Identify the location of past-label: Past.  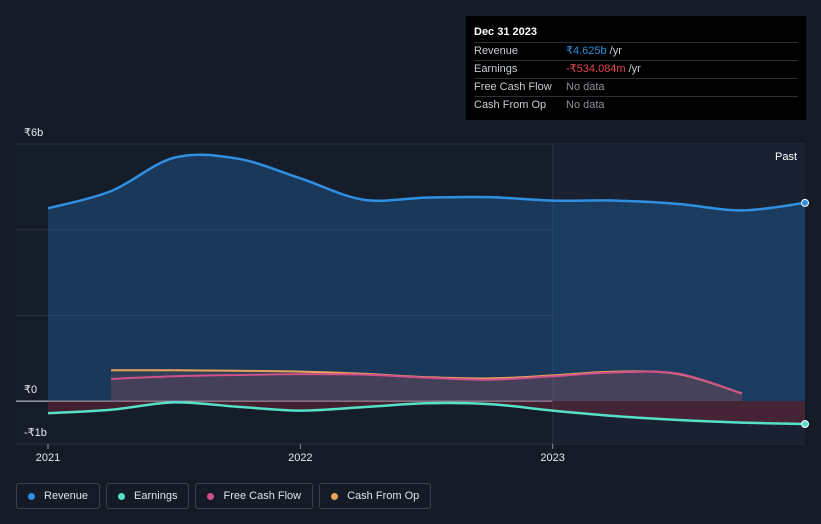
(786, 157).